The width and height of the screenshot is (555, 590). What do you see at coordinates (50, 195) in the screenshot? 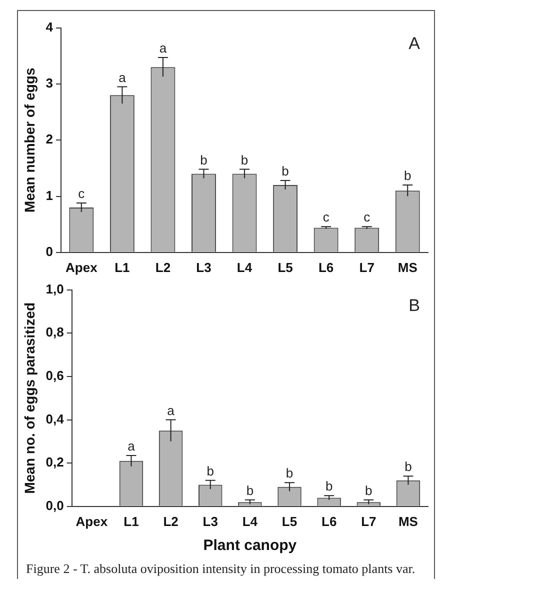
I see `y-tick-label: 1` at bounding box center [50, 195].